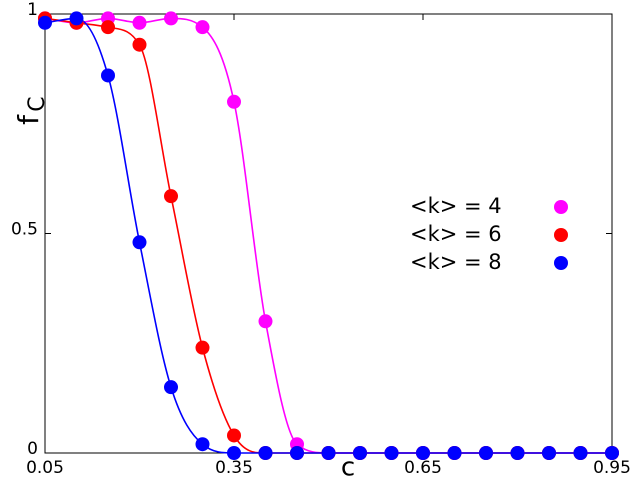 This screenshot has width=640, height=480. I want to click on x-tick-label: 0.95, so click(612, 468).